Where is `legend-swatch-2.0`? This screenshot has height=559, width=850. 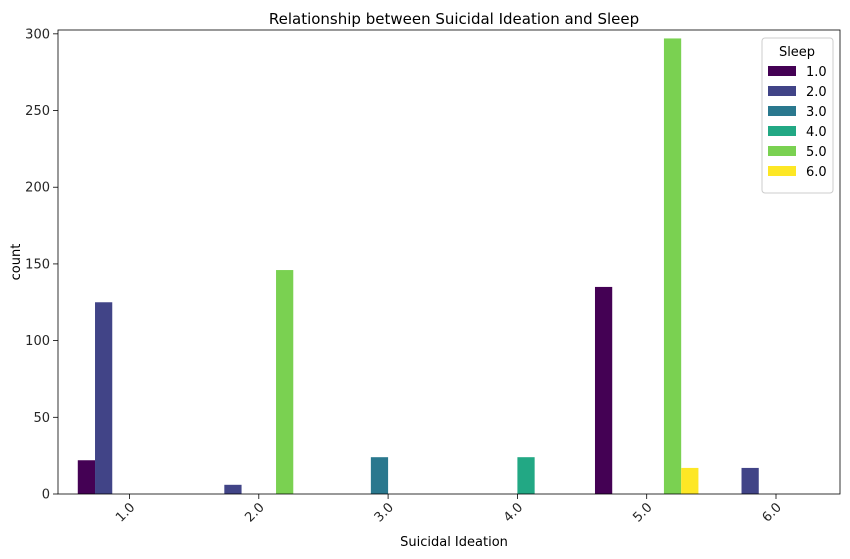
legend-swatch-2.0 is located at coordinates (782, 91).